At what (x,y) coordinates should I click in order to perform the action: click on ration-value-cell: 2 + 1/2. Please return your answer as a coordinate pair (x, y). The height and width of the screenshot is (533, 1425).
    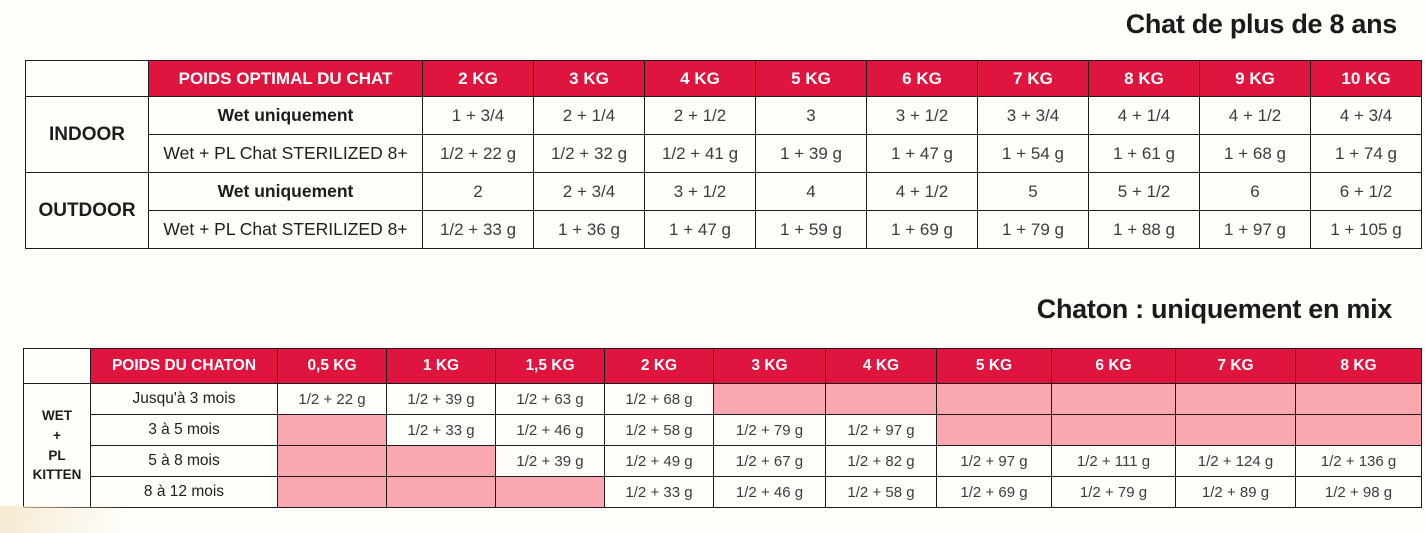
    Looking at the image, I should click on (700, 115).